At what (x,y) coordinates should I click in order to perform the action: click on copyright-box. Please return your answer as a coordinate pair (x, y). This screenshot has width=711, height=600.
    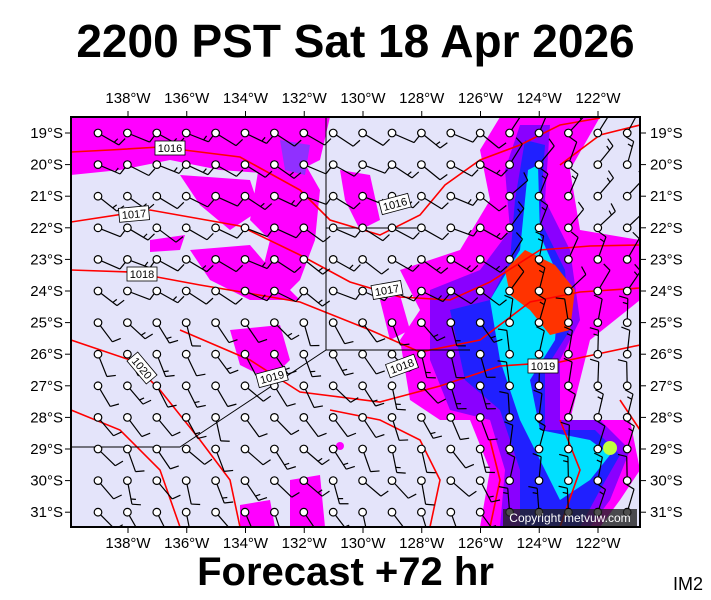
    Looking at the image, I should click on (570, 517).